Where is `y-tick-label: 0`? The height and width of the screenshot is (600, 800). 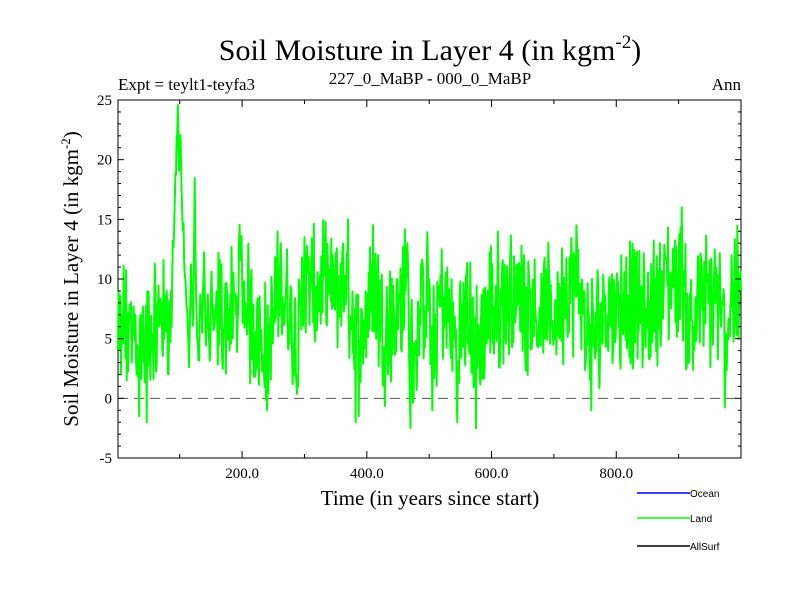
y-tick-label: 0 is located at coordinates (109, 399).